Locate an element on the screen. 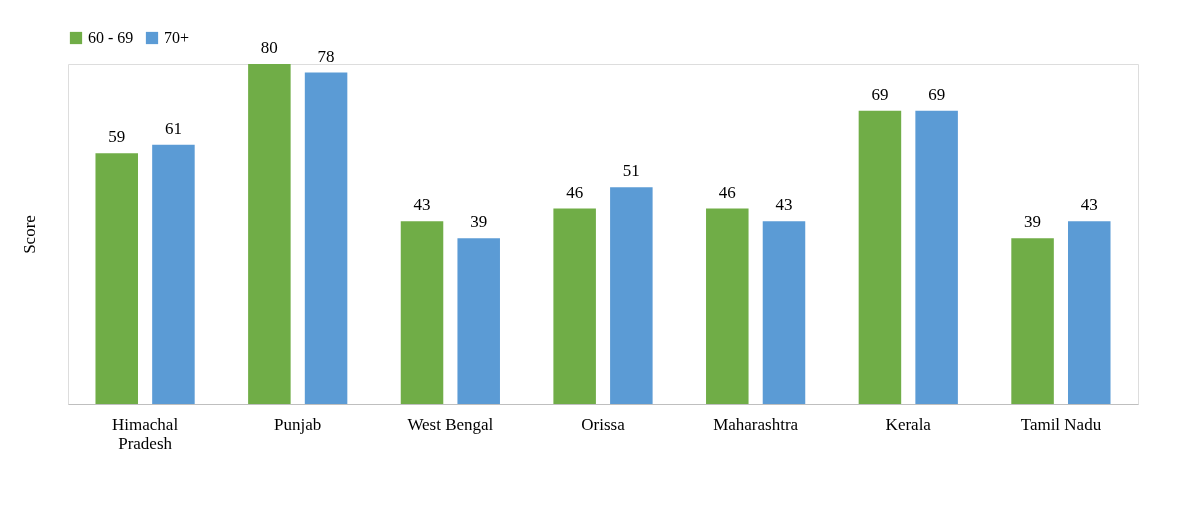 This screenshot has width=1187, height=521. x-tick-label: Orissa is located at coordinates (603, 424).